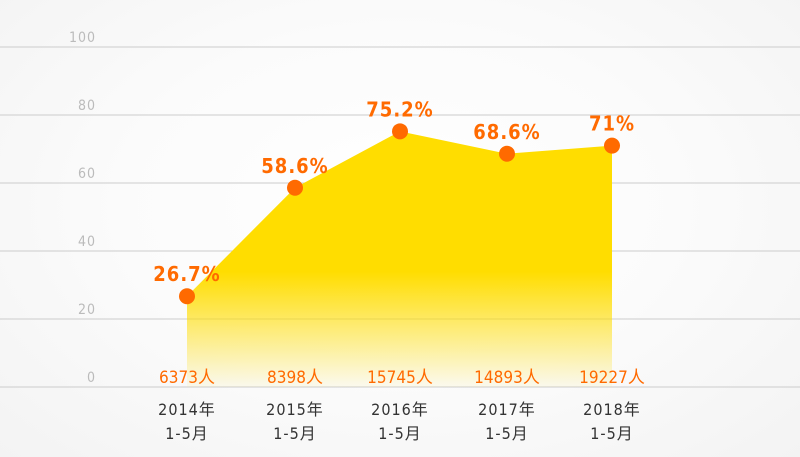  I want to click on y-tick-label: 40, so click(87, 242).